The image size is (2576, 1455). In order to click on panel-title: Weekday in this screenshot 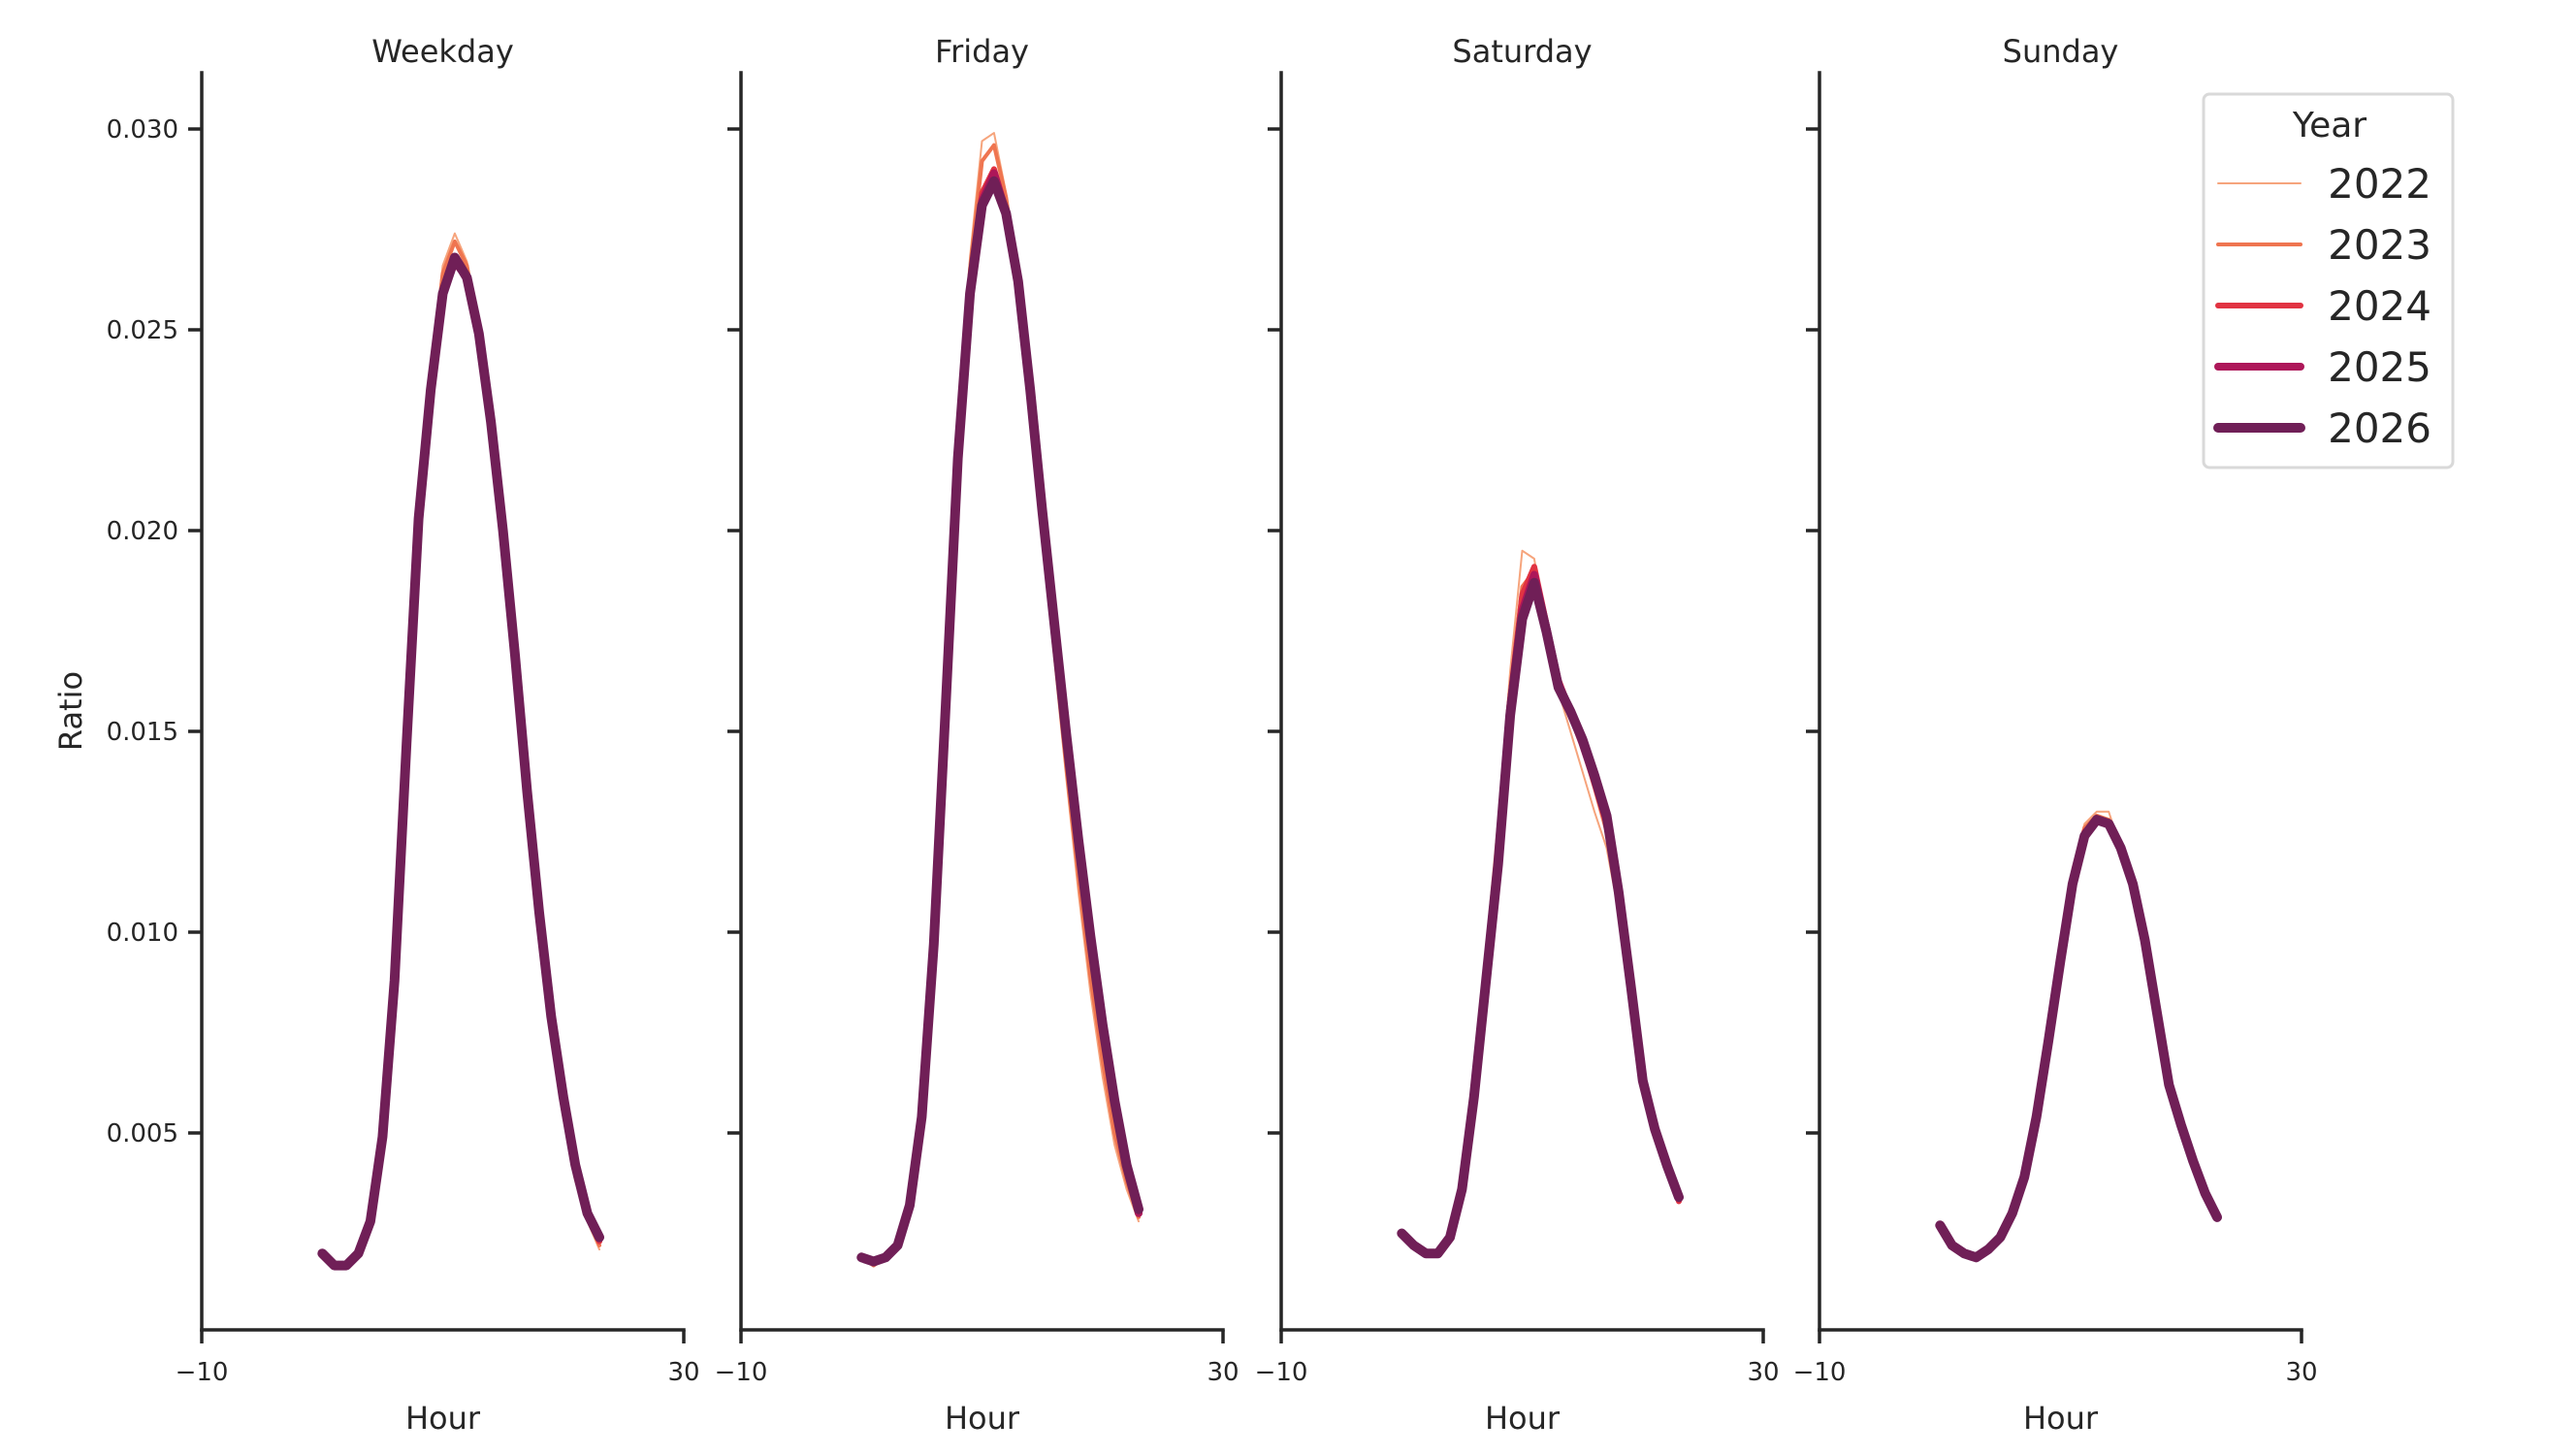, I will do `click(442, 51)`.